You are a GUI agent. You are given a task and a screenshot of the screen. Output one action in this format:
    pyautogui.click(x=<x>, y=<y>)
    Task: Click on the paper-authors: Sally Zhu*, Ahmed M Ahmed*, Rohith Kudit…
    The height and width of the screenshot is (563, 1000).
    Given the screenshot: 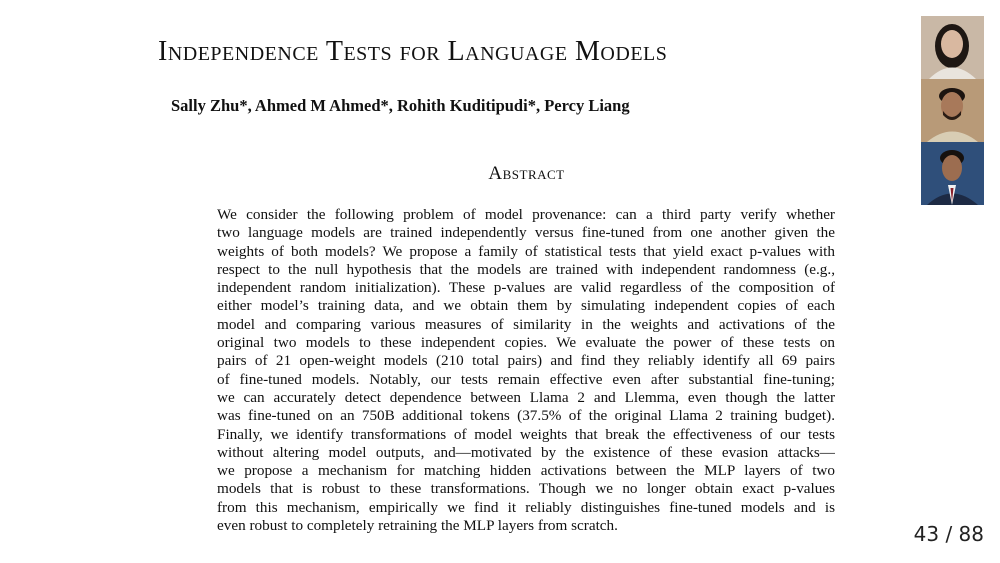 What is the action you would take?
    pyautogui.click(x=400, y=105)
    